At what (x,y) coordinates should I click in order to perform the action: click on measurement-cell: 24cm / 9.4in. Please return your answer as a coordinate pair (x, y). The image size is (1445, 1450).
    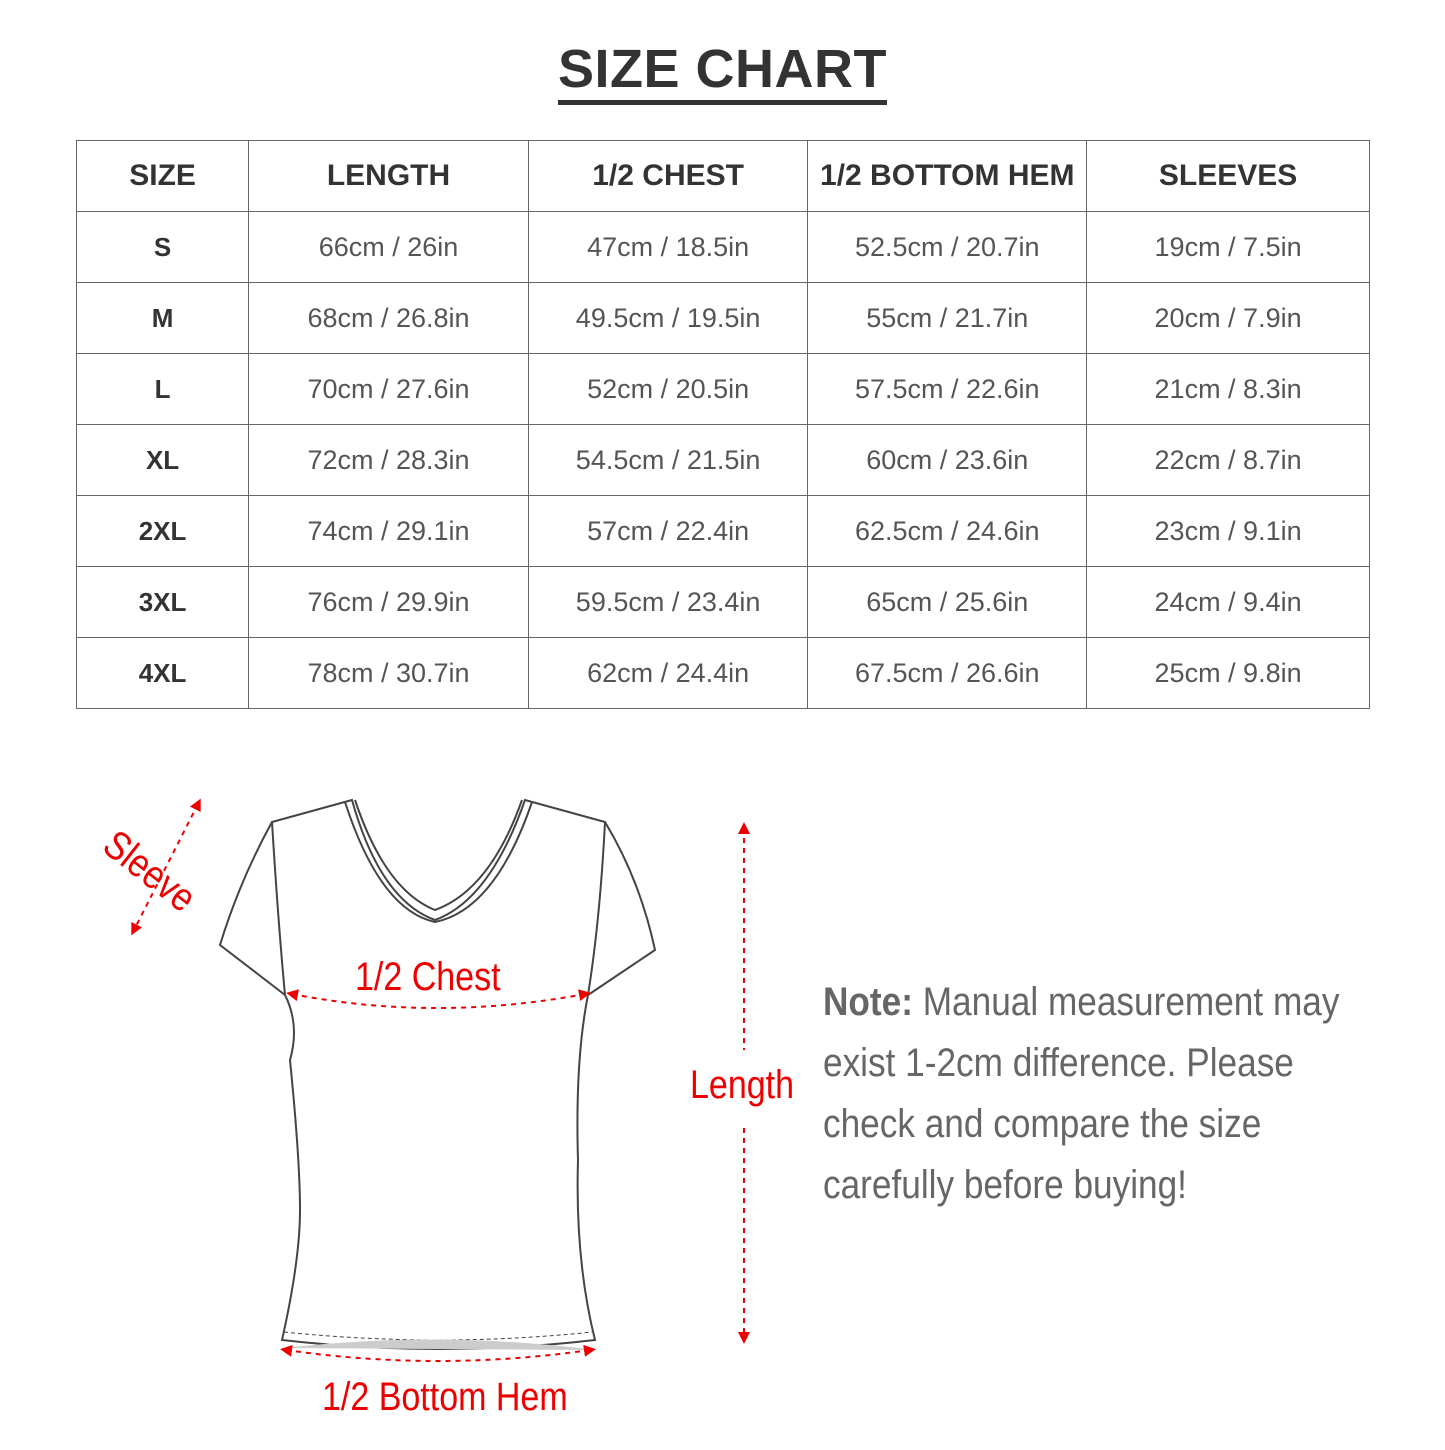
    Looking at the image, I should click on (1228, 602).